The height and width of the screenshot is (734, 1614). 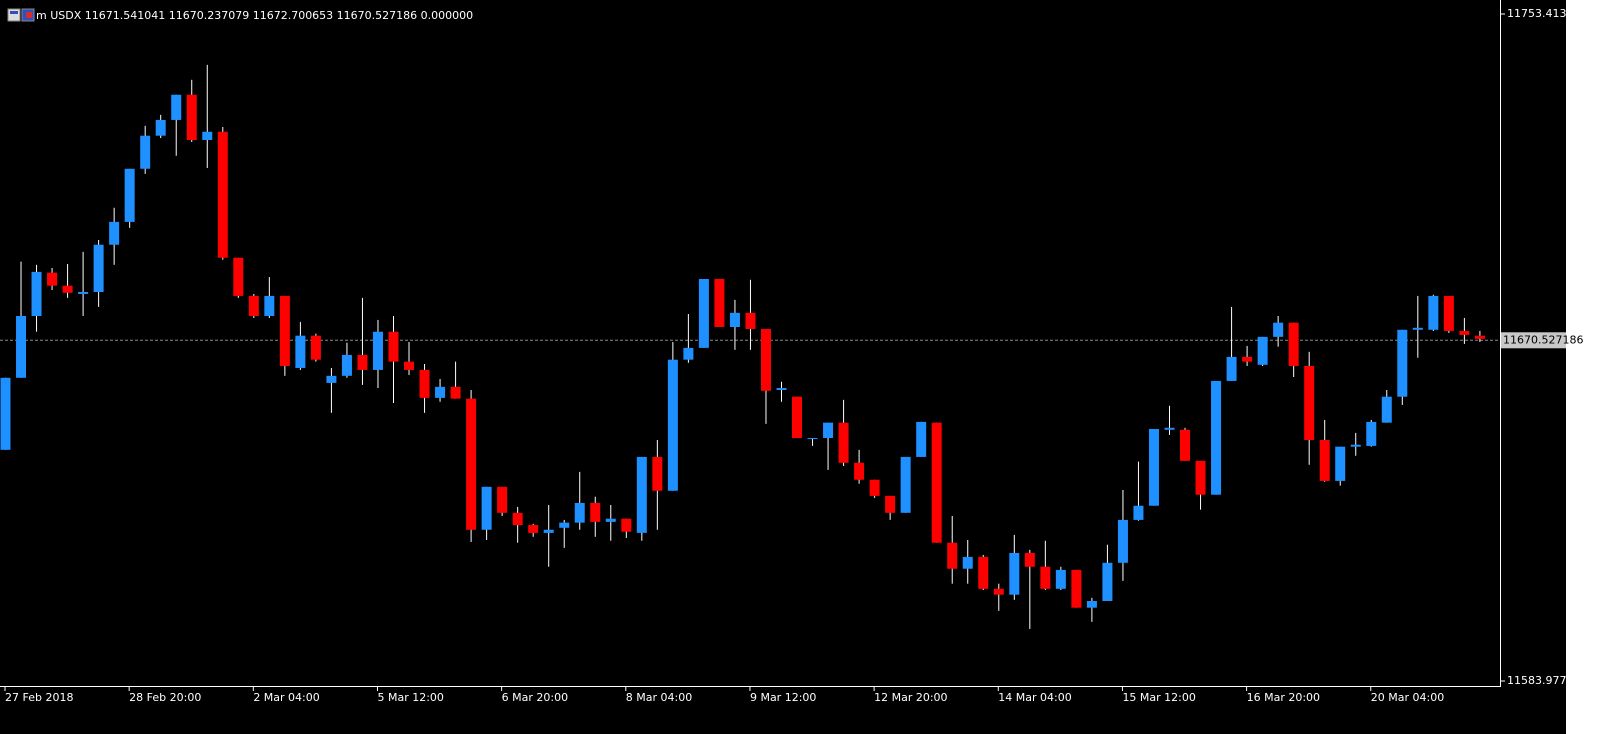 What do you see at coordinates (410, 697) in the screenshot?
I see `x-tick-label: 5 Mar 12:00` at bounding box center [410, 697].